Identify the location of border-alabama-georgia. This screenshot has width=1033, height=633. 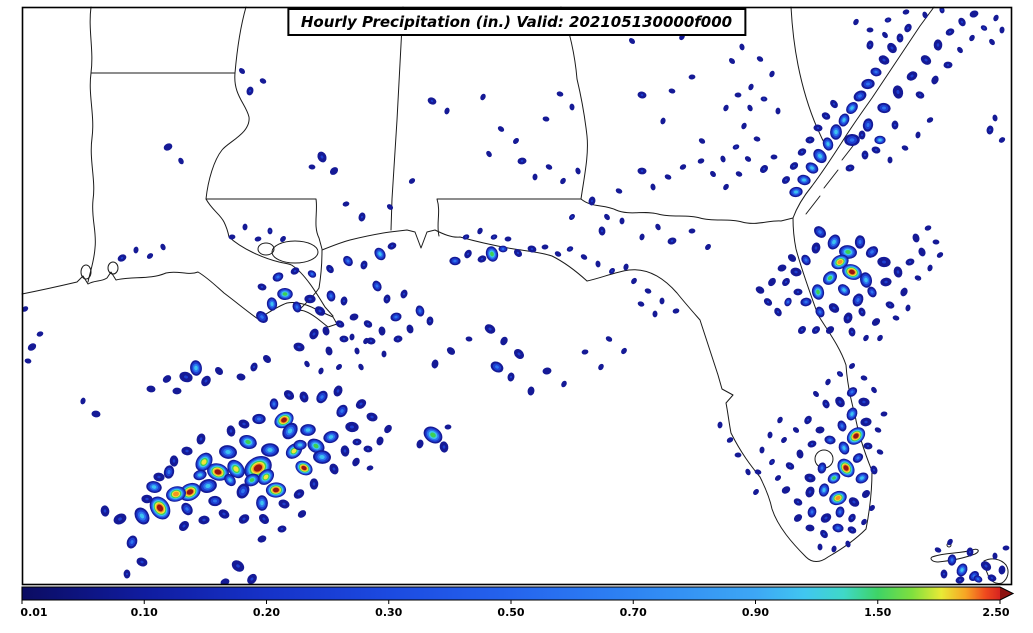
(574, 103).